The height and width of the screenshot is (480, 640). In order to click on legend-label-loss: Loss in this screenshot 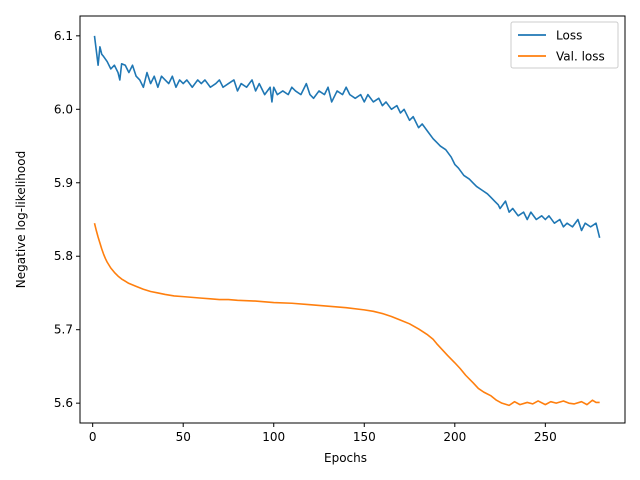, I will do `click(569, 36)`.